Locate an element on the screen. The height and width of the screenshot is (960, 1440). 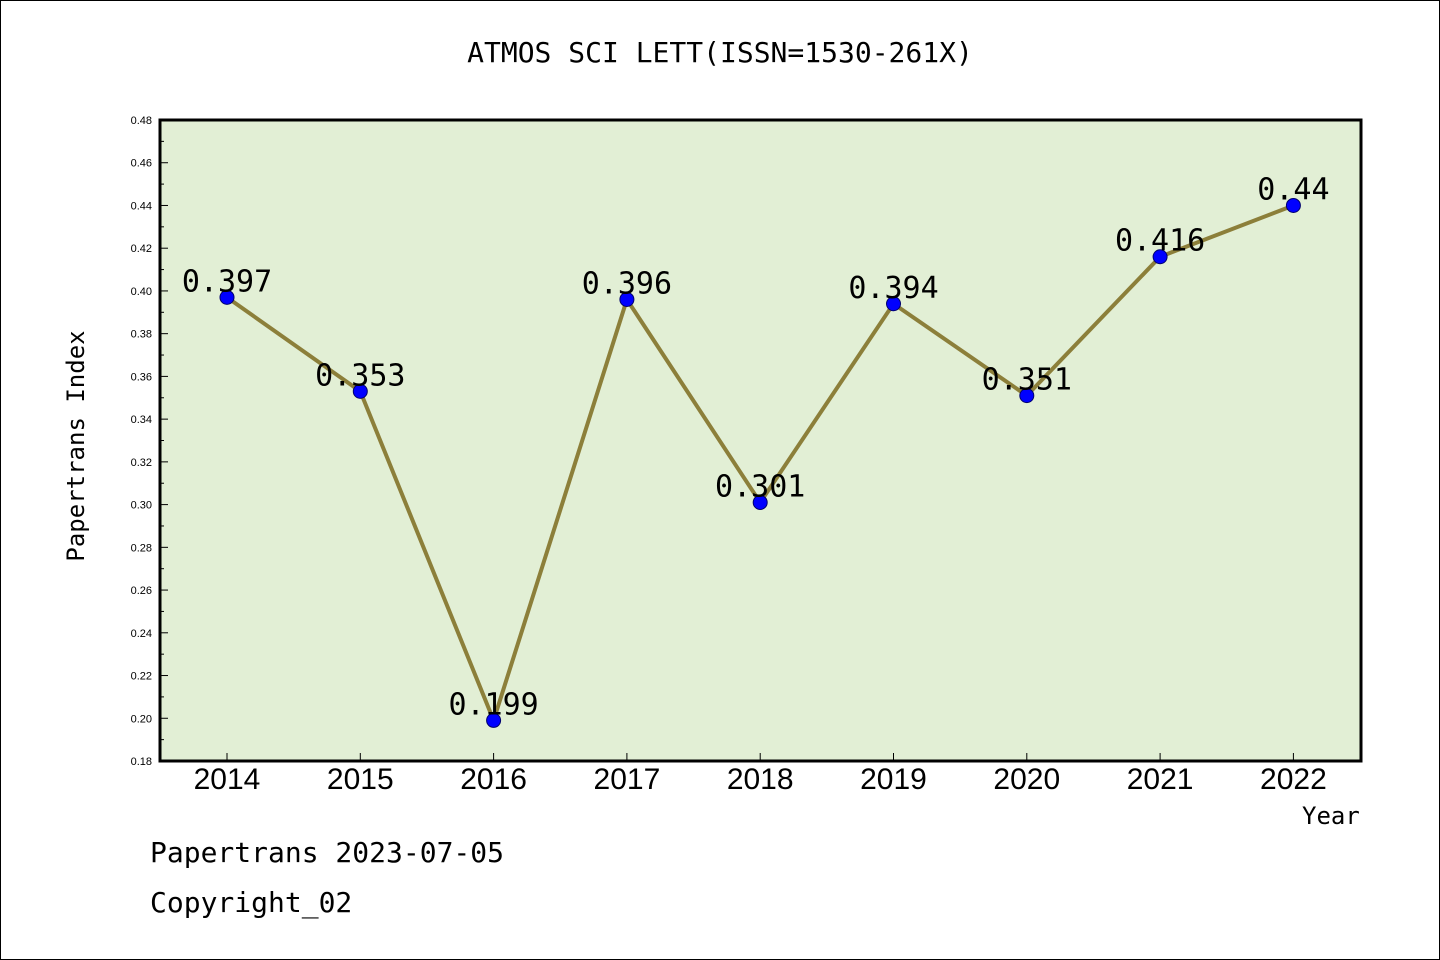
x-tick-label: 2015 is located at coordinates (360, 779).